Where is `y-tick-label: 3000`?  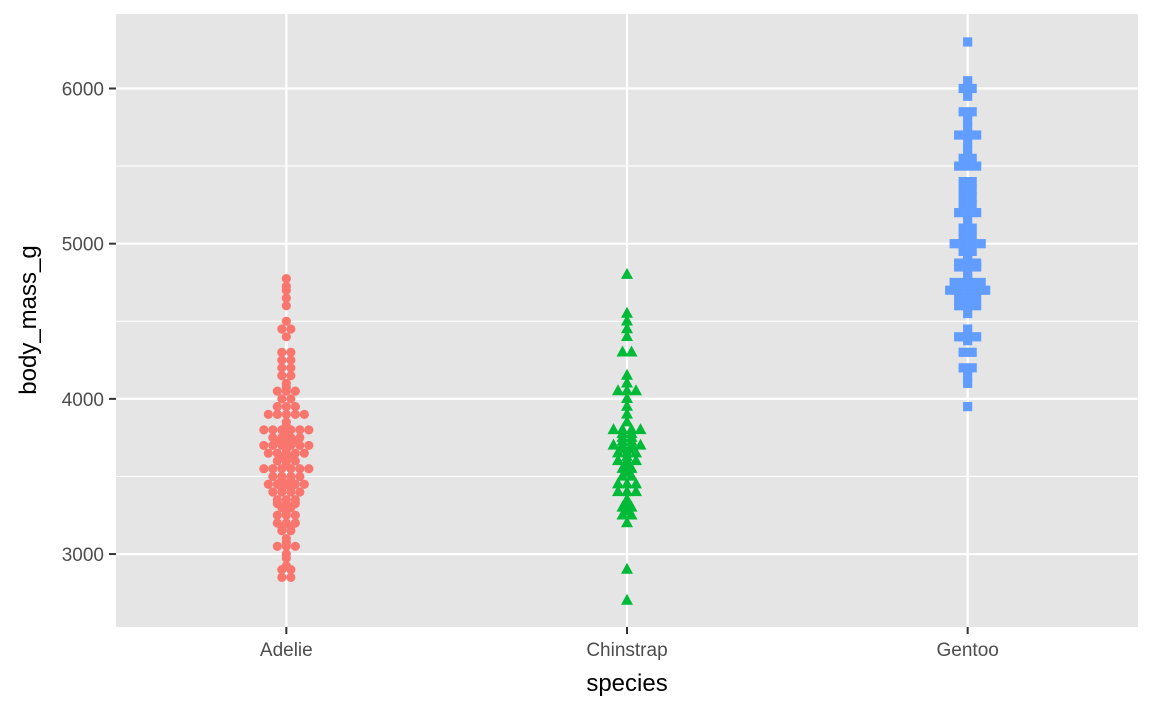 y-tick-label: 3000 is located at coordinates (83, 555).